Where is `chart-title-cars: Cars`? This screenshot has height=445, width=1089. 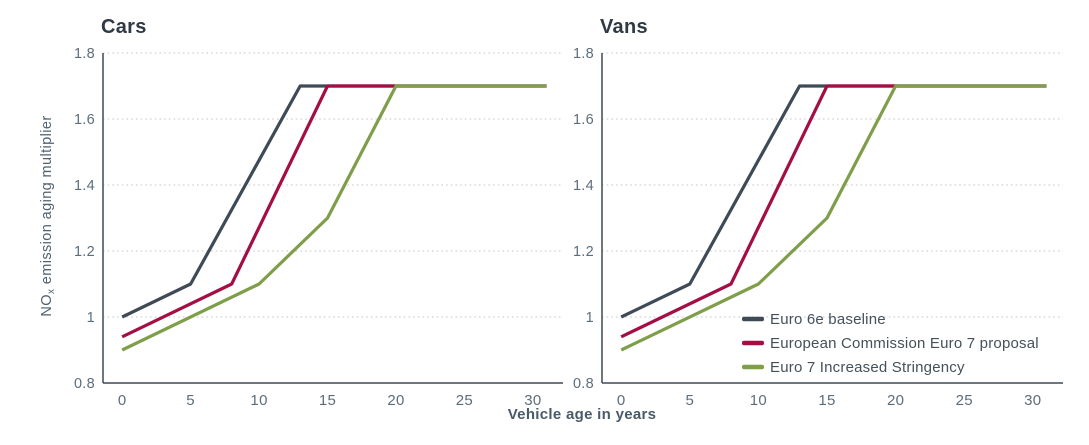 chart-title-cars: Cars is located at coordinates (124, 27).